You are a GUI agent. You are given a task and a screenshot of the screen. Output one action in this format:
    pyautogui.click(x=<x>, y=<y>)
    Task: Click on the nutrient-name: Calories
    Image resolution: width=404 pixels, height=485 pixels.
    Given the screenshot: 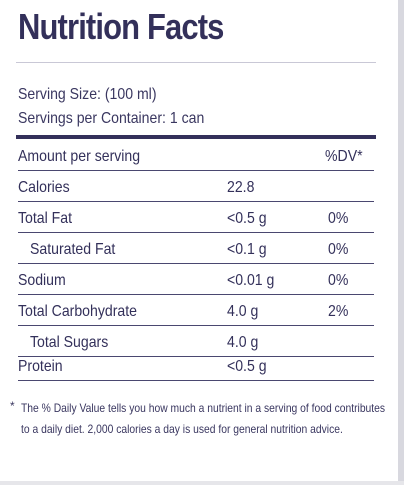 What is the action you would take?
    pyautogui.click(x=44, y=187)
    